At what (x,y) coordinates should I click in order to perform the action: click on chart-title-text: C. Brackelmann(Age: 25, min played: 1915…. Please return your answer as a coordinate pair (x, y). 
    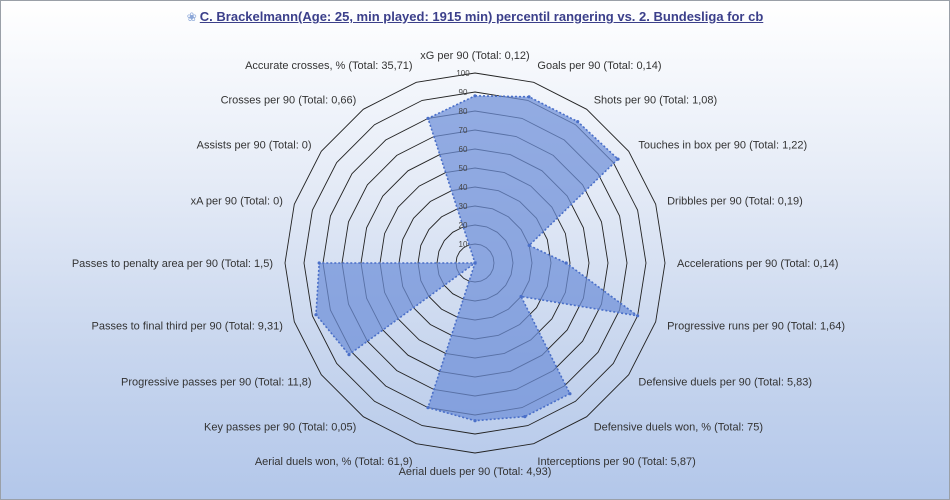
    Looking at the image, I should click on (481, 16).